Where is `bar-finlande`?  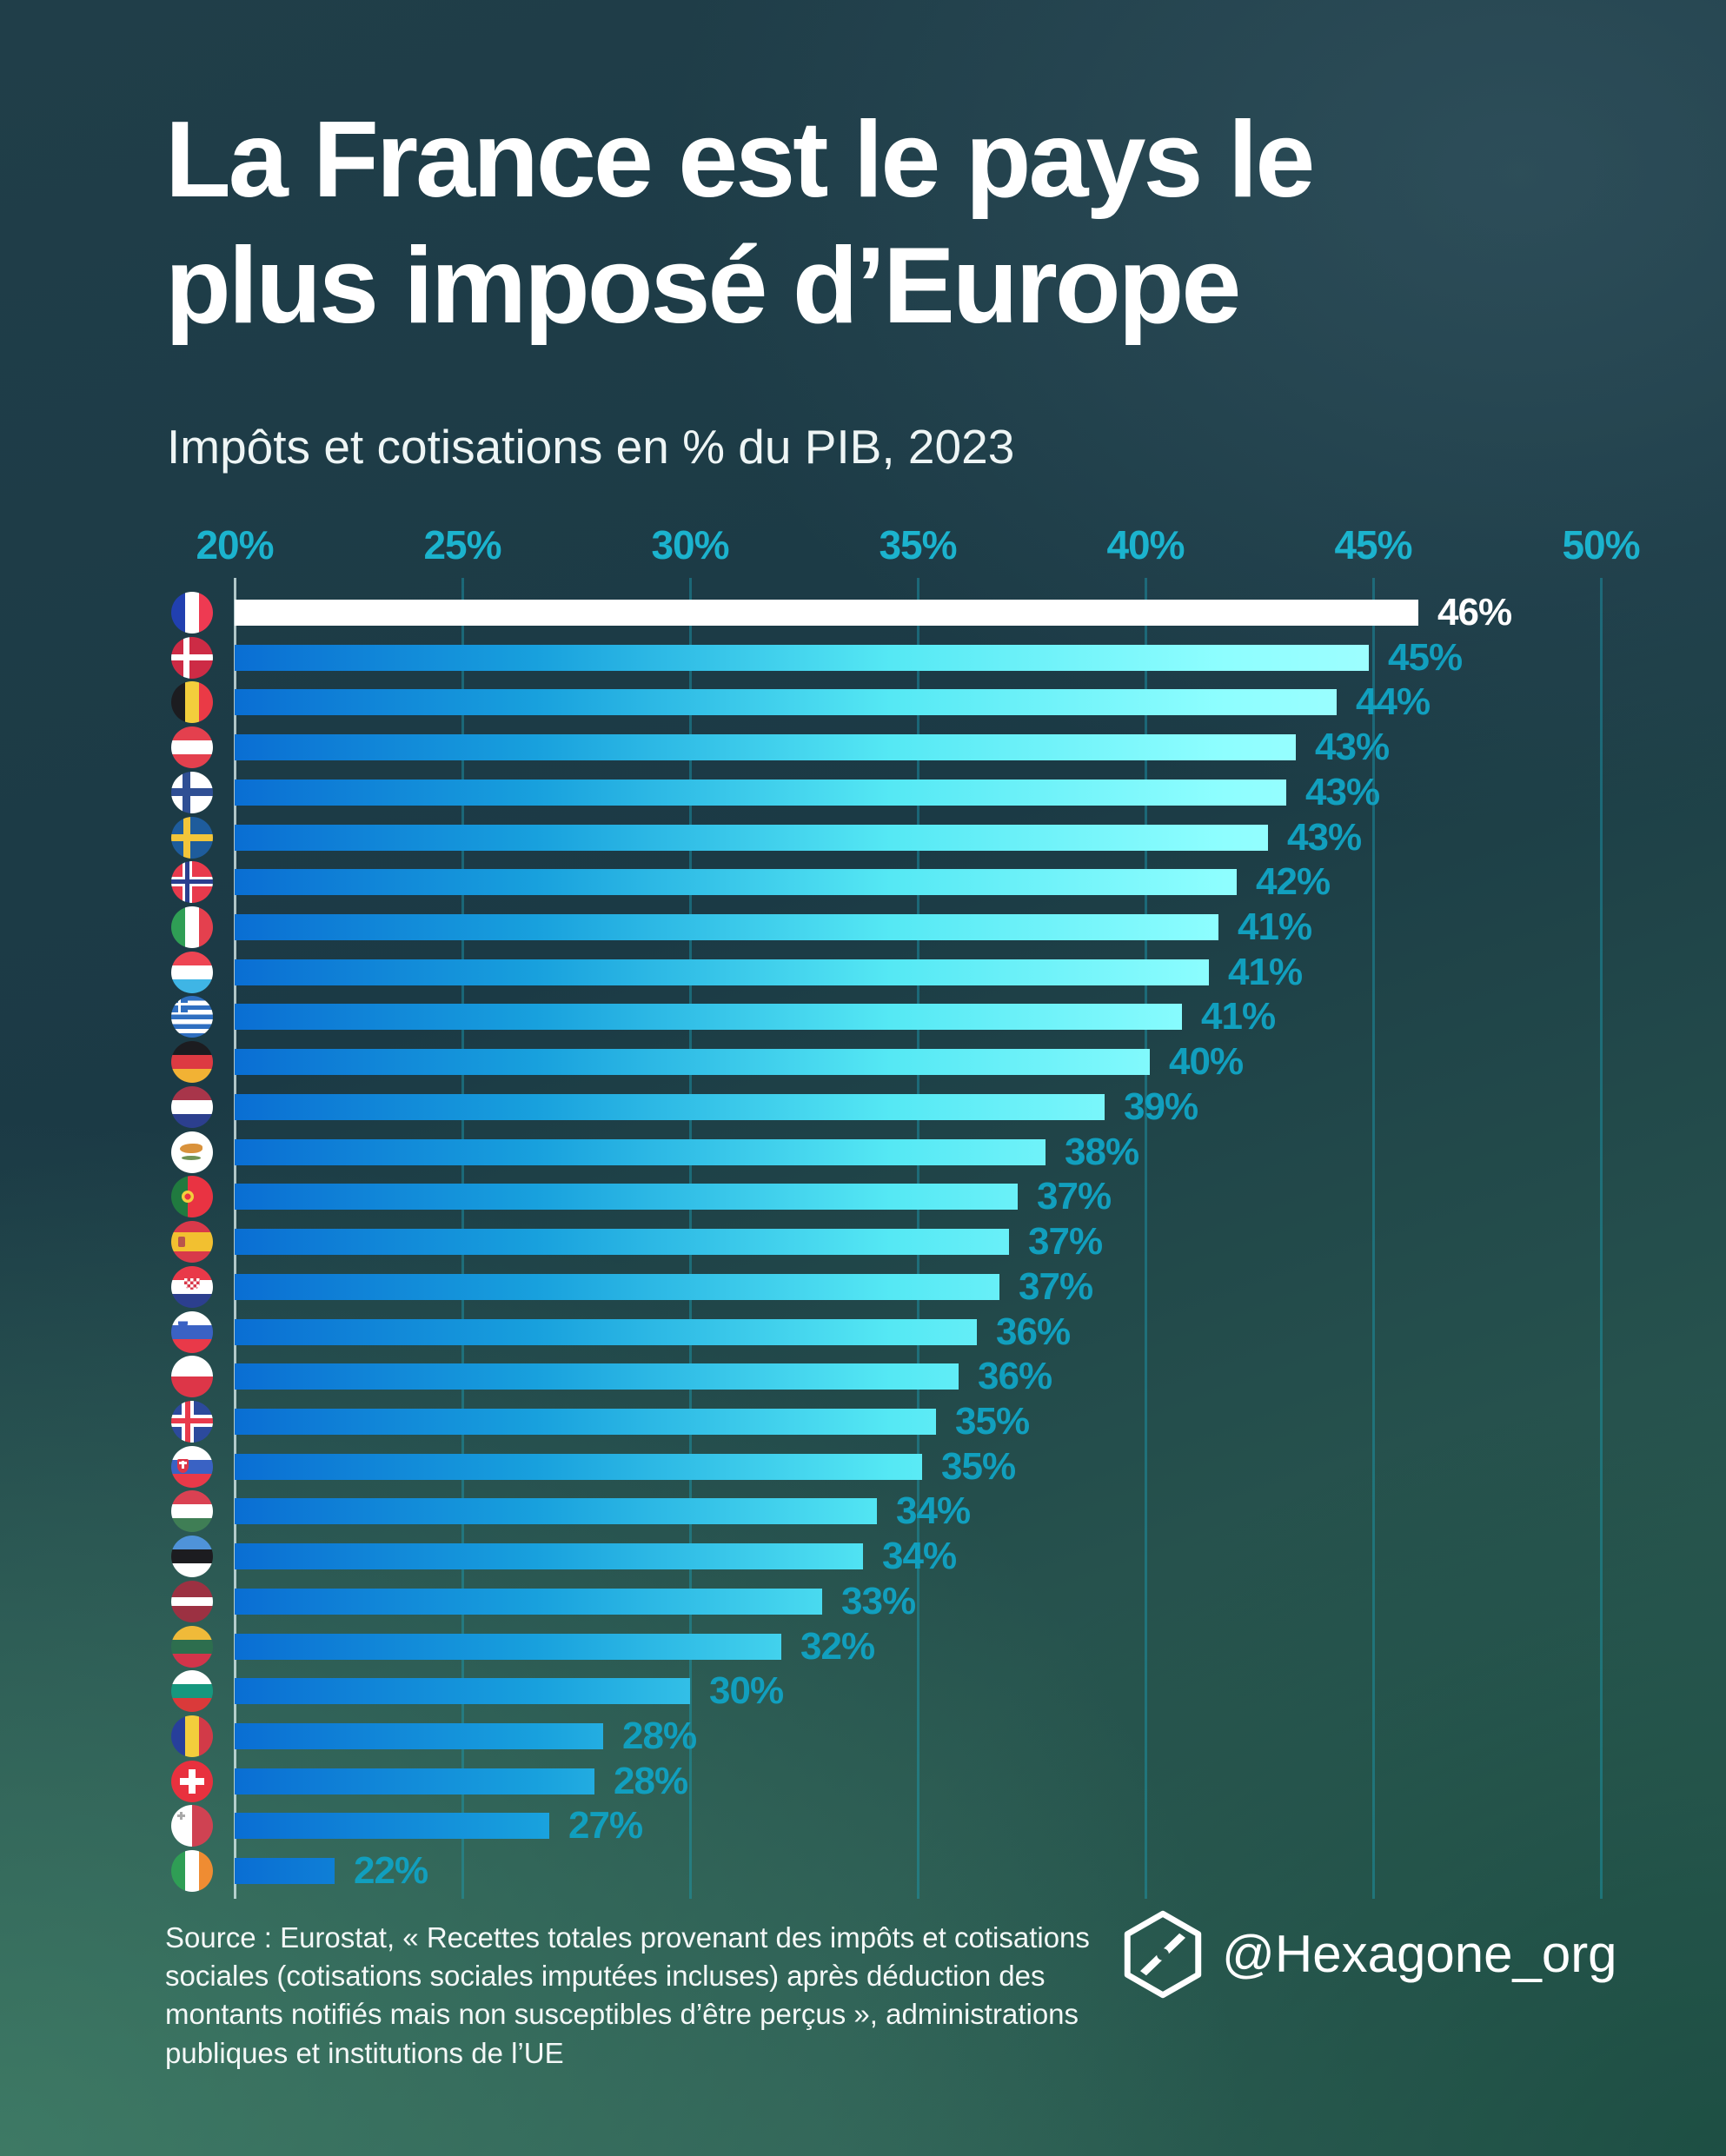 bar-finlande is located at coordinates (761, 792).